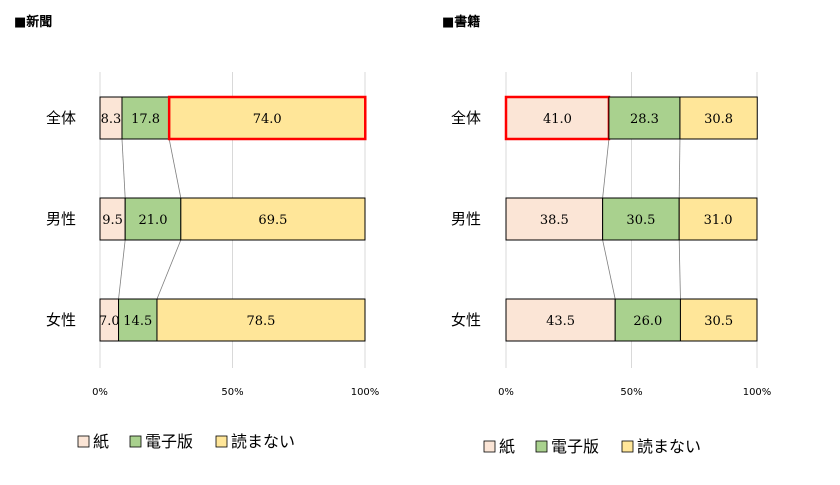 This screenshot has width=840, height=485. I want to click on data-label: 30.8, so click(718, 119).